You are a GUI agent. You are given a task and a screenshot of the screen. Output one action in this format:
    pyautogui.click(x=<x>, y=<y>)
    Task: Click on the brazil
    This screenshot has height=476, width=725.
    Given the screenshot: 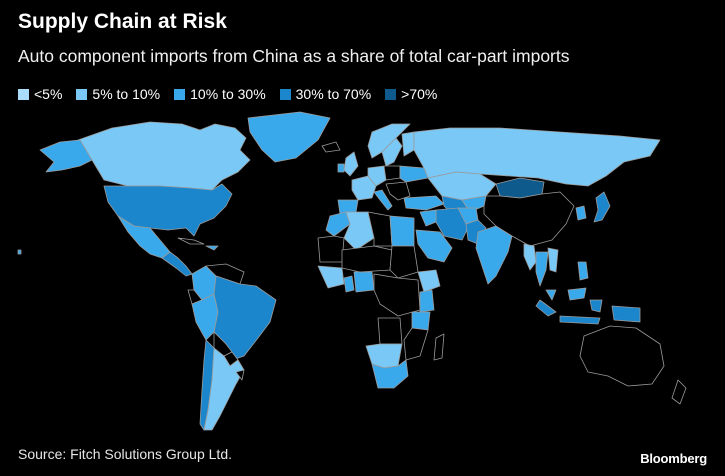 What is the action you would take?
    pyautogui.click(x=245, y=318)
    